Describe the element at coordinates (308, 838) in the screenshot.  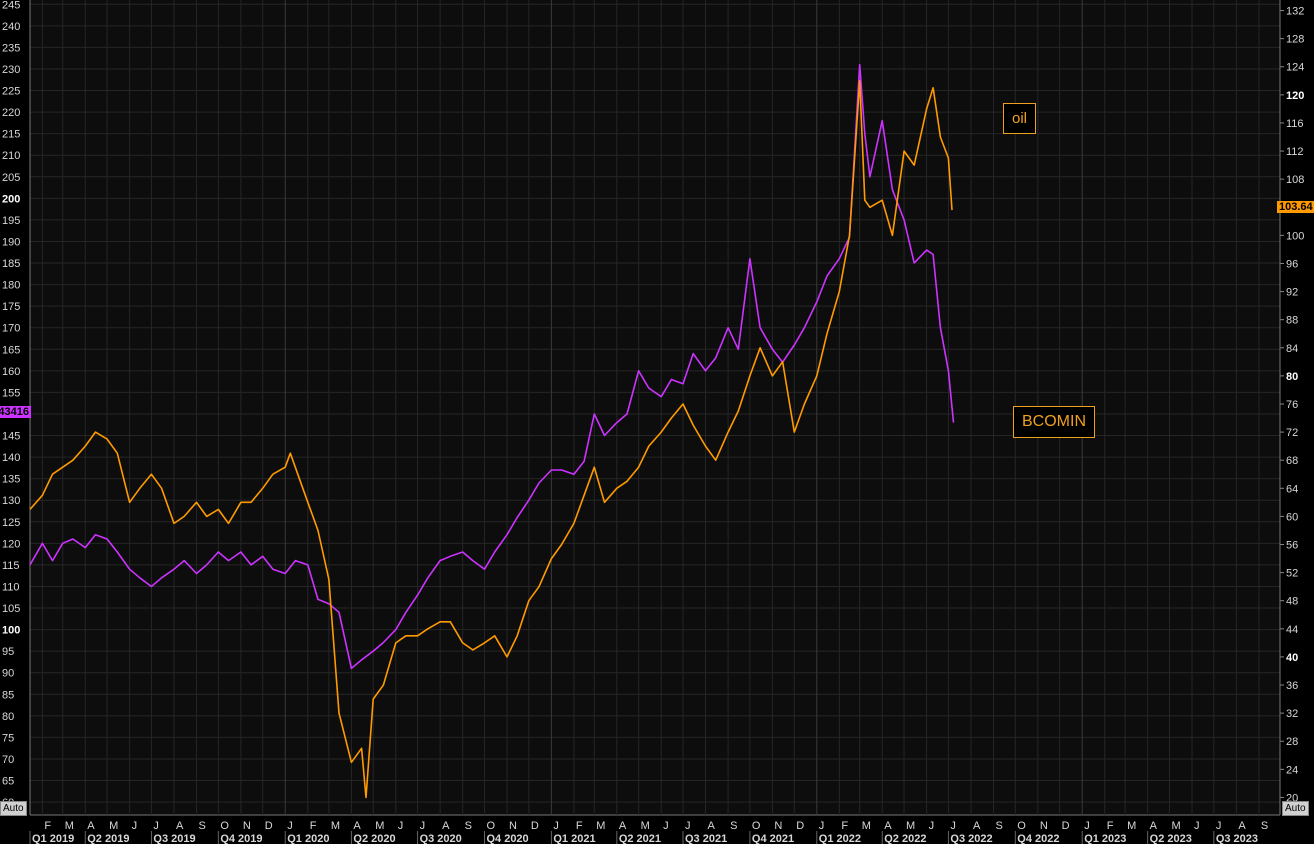
I see `quarter-tick-label: Q1 2020` at that location.